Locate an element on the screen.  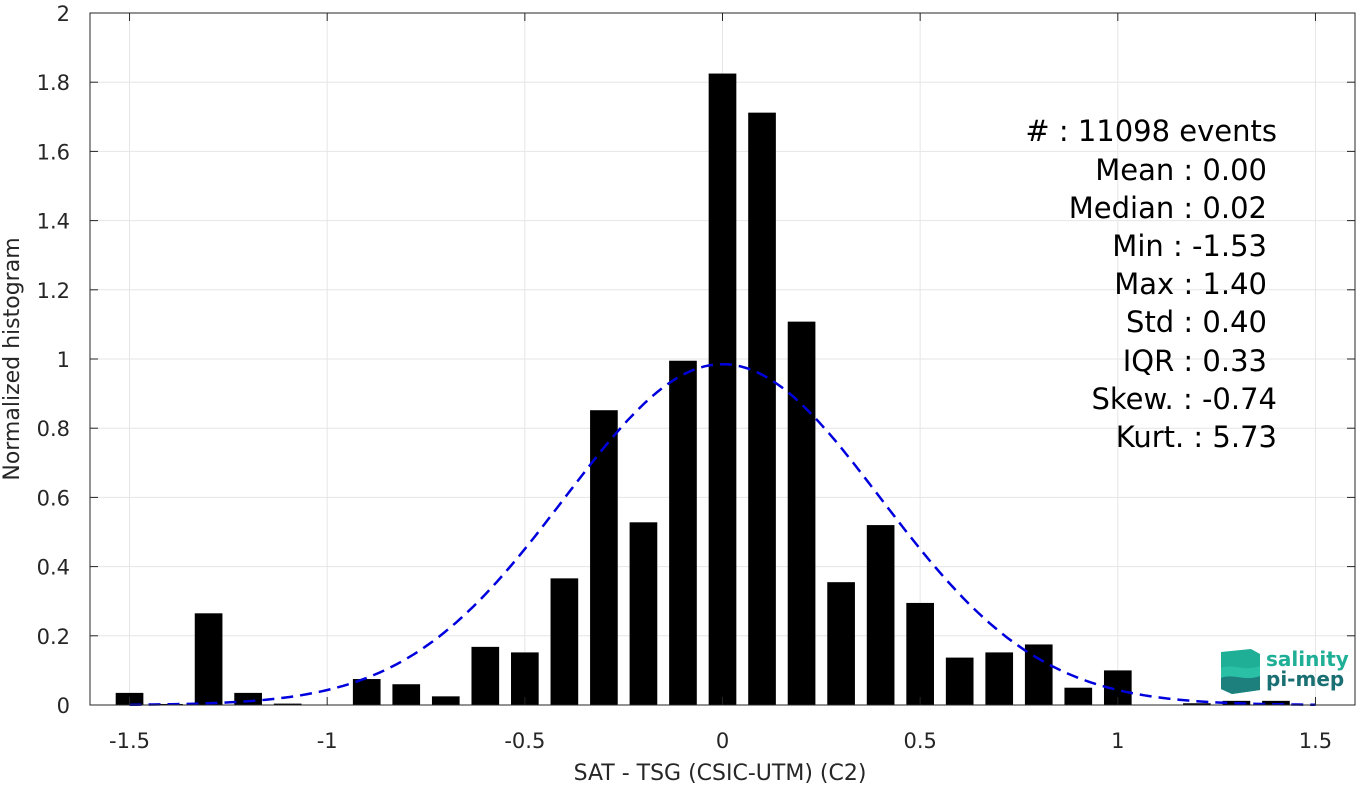
y-tick-label: 1 is located at coordinates (63, 360).